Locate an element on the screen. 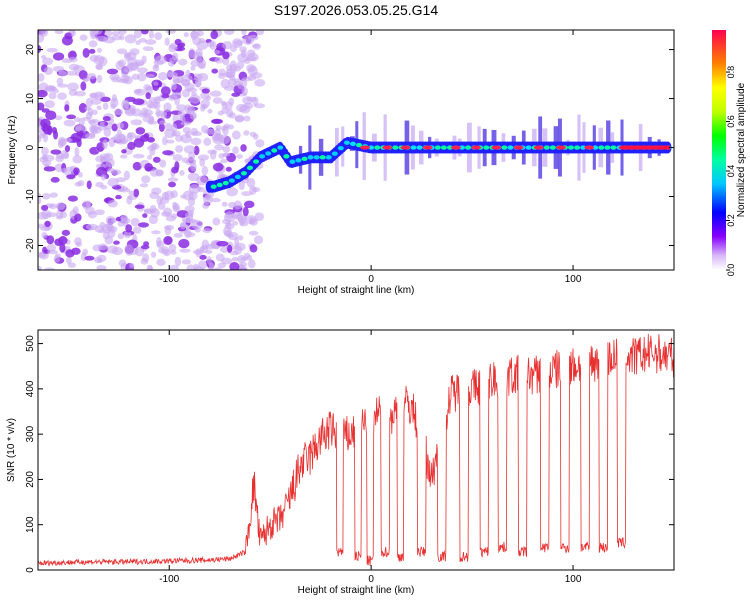 The width and height of the screenshot is (750, 600). colorbar-label: Normalized spectral amplitude is located at coordinates (741, 149).